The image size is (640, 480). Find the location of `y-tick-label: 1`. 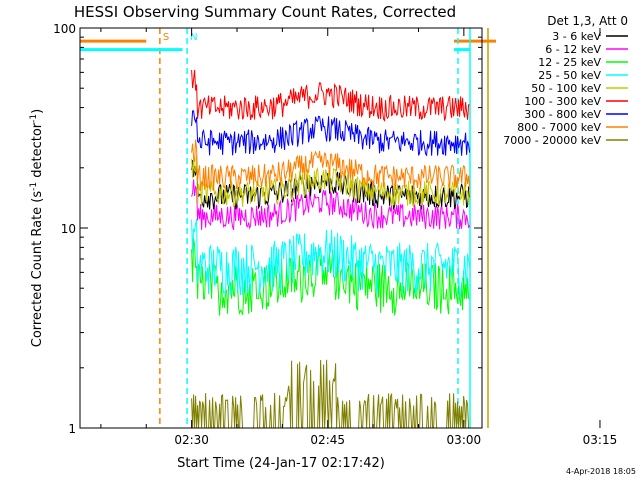

y-tick-label: 1 is located at coordinates (72, 429).